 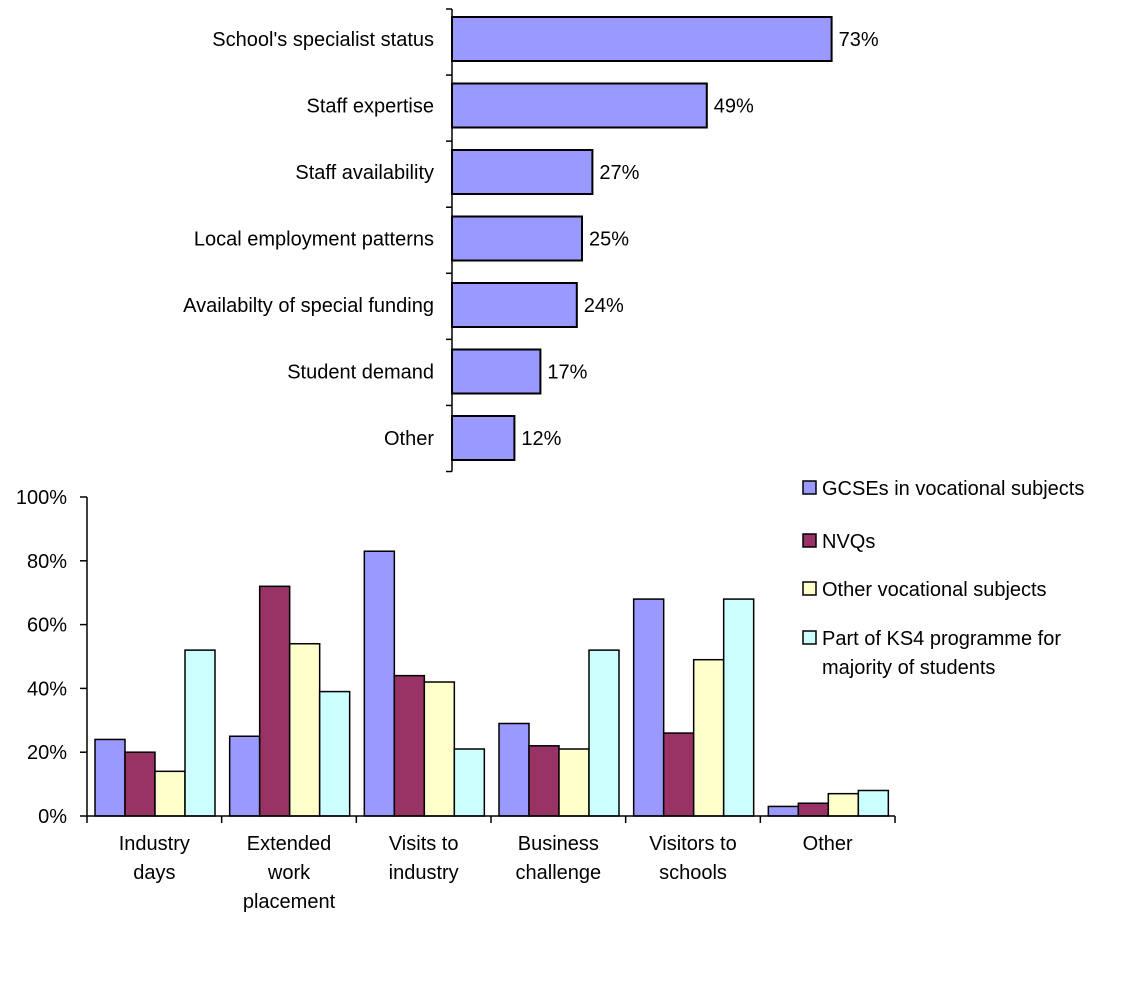 What do you see at coordinates (244, 776) in the screenshot?
I see `bar-s0-c1` at bounding box center [244, 776].